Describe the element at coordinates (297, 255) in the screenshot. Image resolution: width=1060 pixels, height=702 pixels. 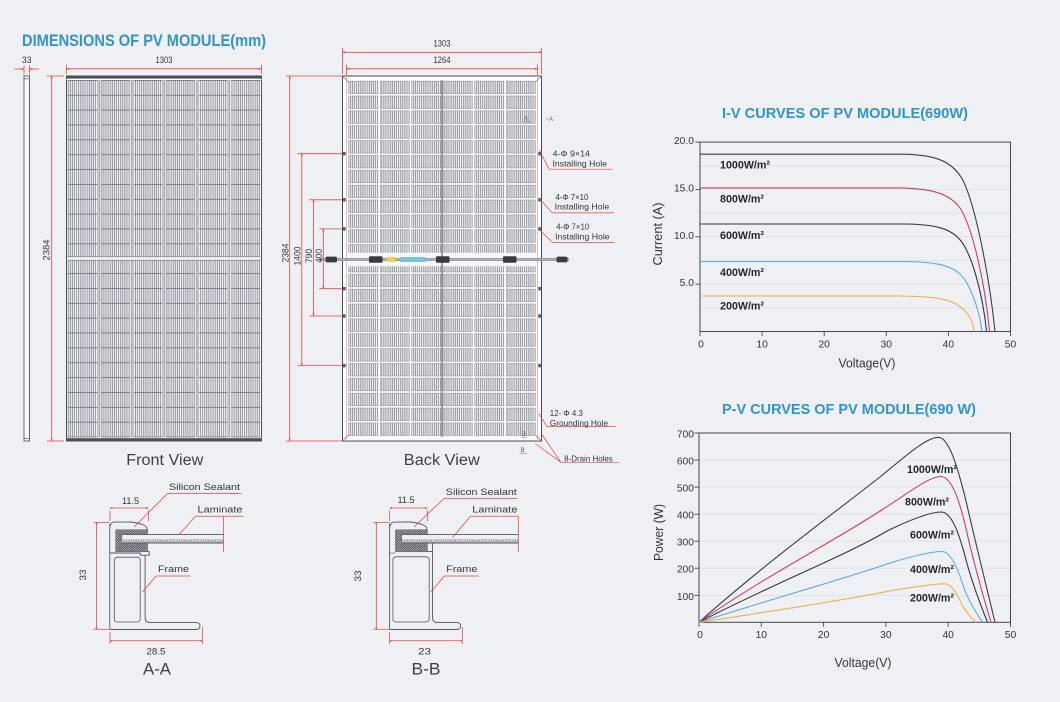
I see `svg-text: 1400` at that location.